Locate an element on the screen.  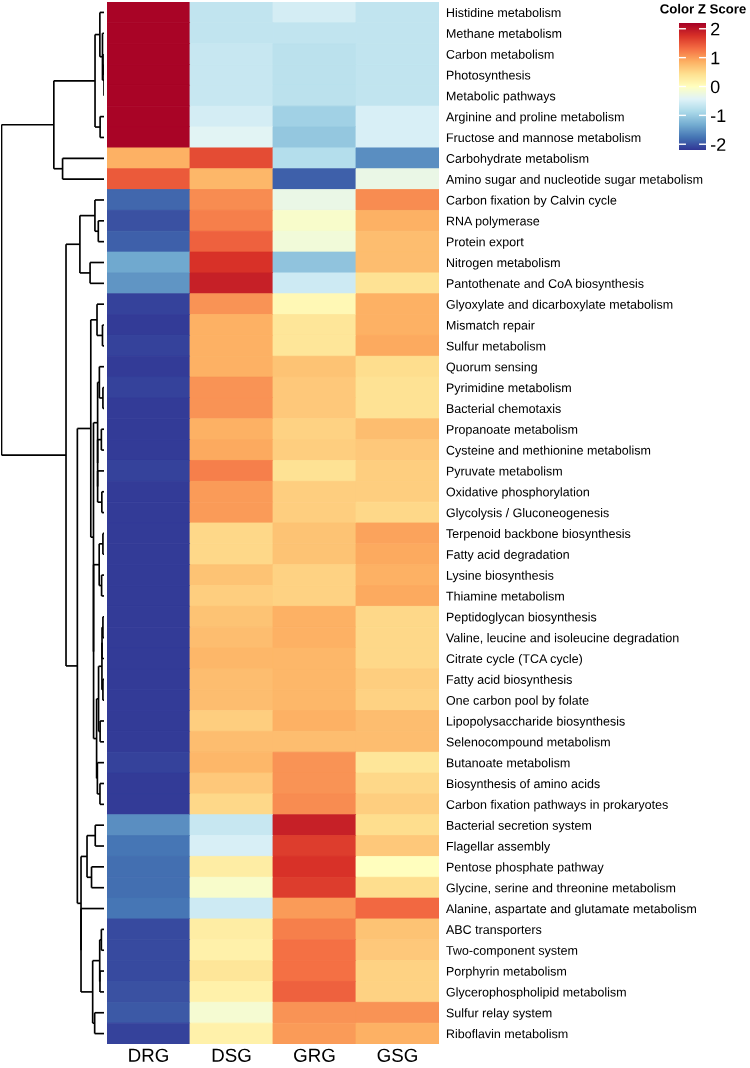
color-bar-label: 0 is located at coordinates (715, 87).